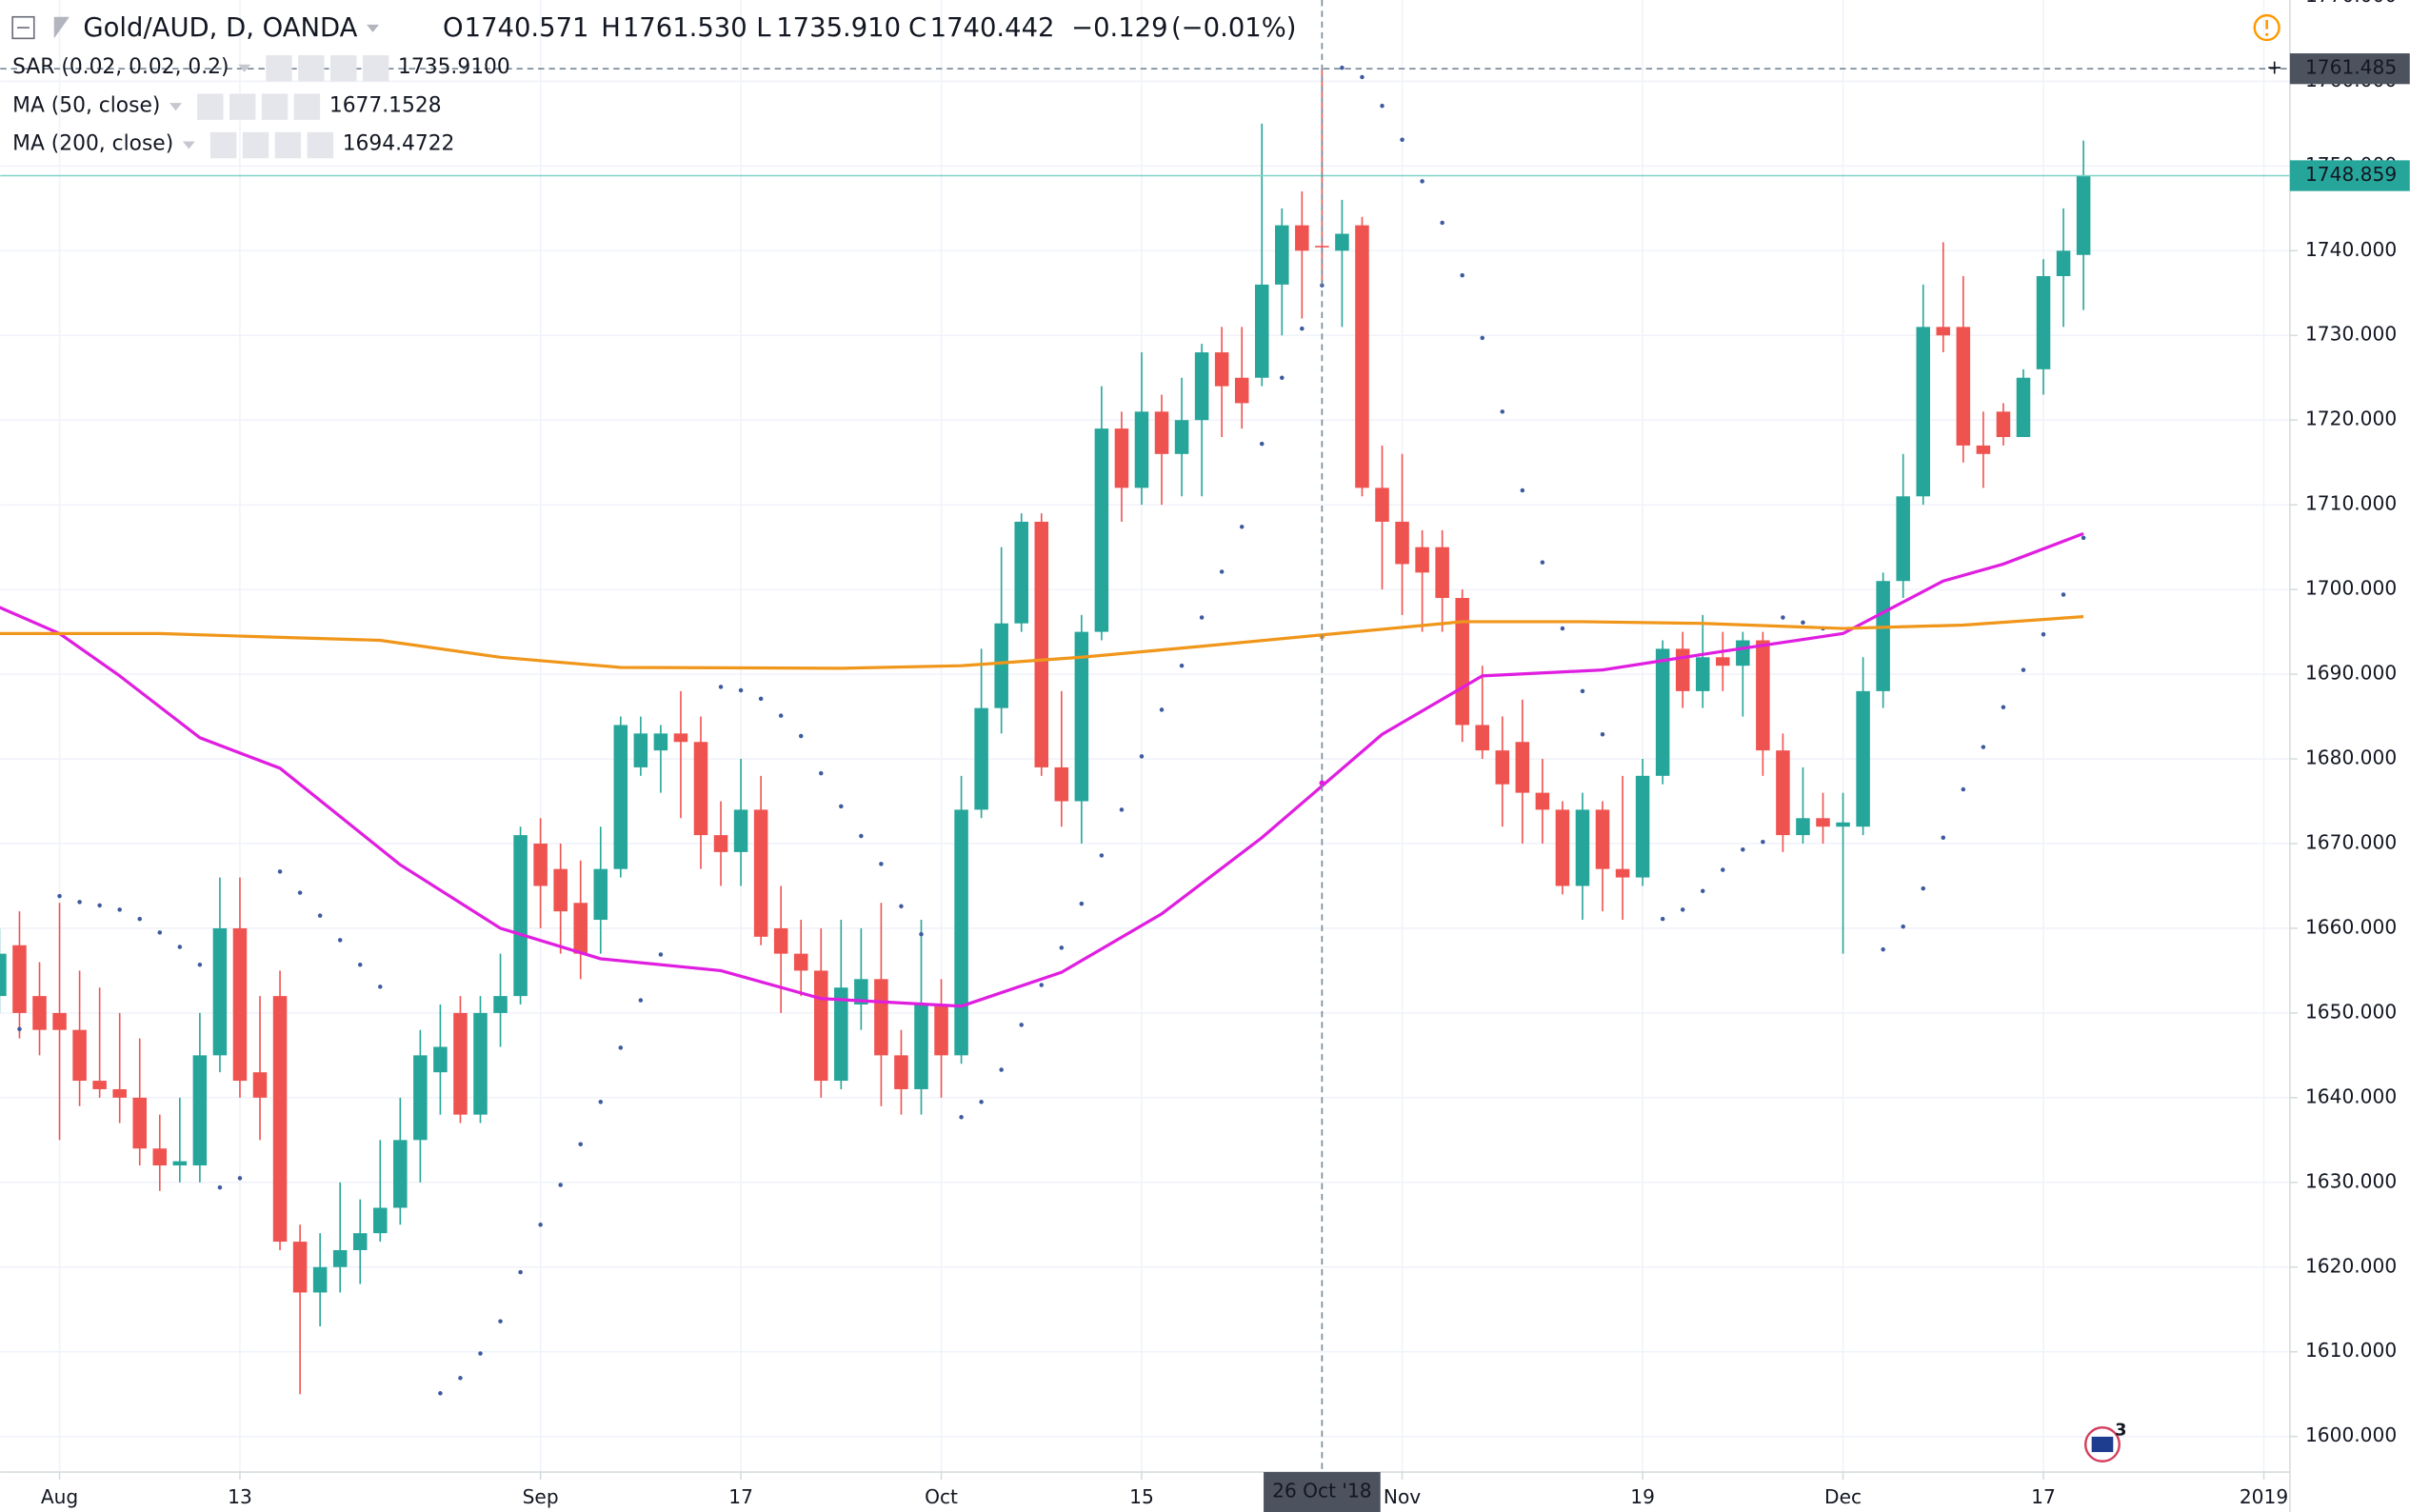 This screenshot has width=2410, height=1512. I want to click on y-tick-label: 1690.000, so click(2351, 673).